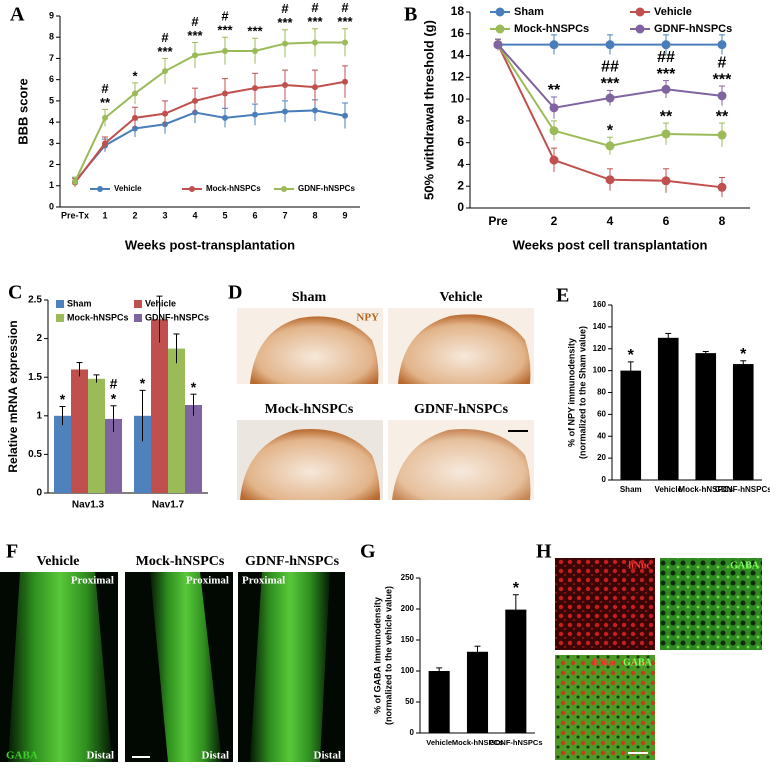 Image resolution: width=770 pixels, height=771 pixels. What do you see at coordinates (35, 300) in the screenshot?
I see `y-tick-label: 2.5` at bounding box center [35, 300].